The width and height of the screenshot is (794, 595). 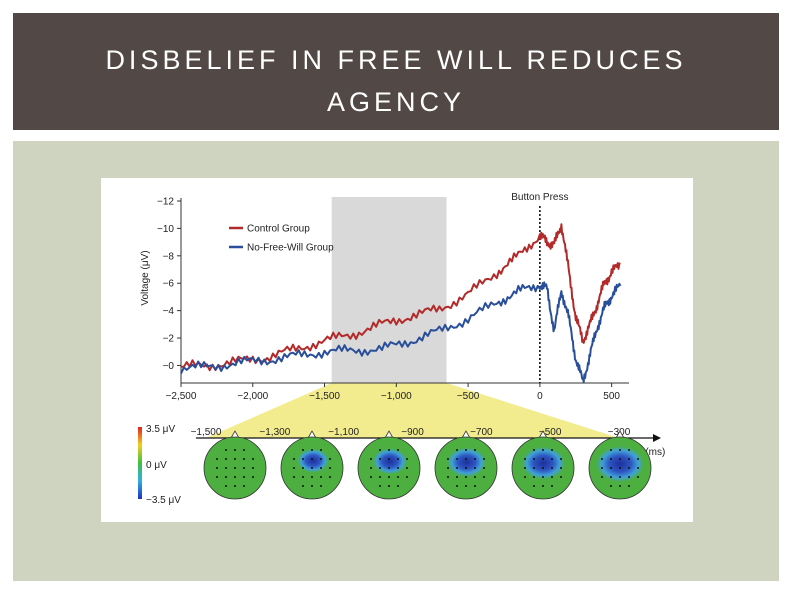 I want to click on time-tick-label: −1,300, so click(x=274, y=432).